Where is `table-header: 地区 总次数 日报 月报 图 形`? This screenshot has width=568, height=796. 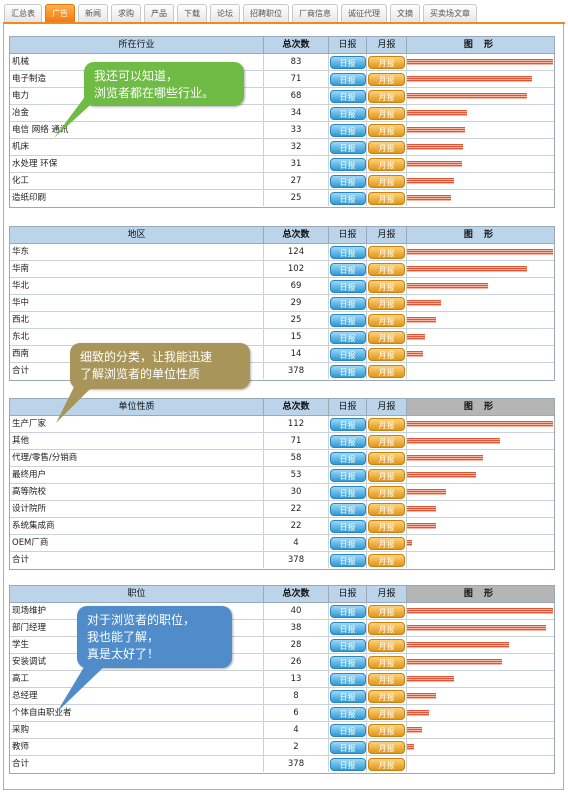
table-header: 地区 总次数 日报 月报 图 形 is located at coordinates (282, 235).